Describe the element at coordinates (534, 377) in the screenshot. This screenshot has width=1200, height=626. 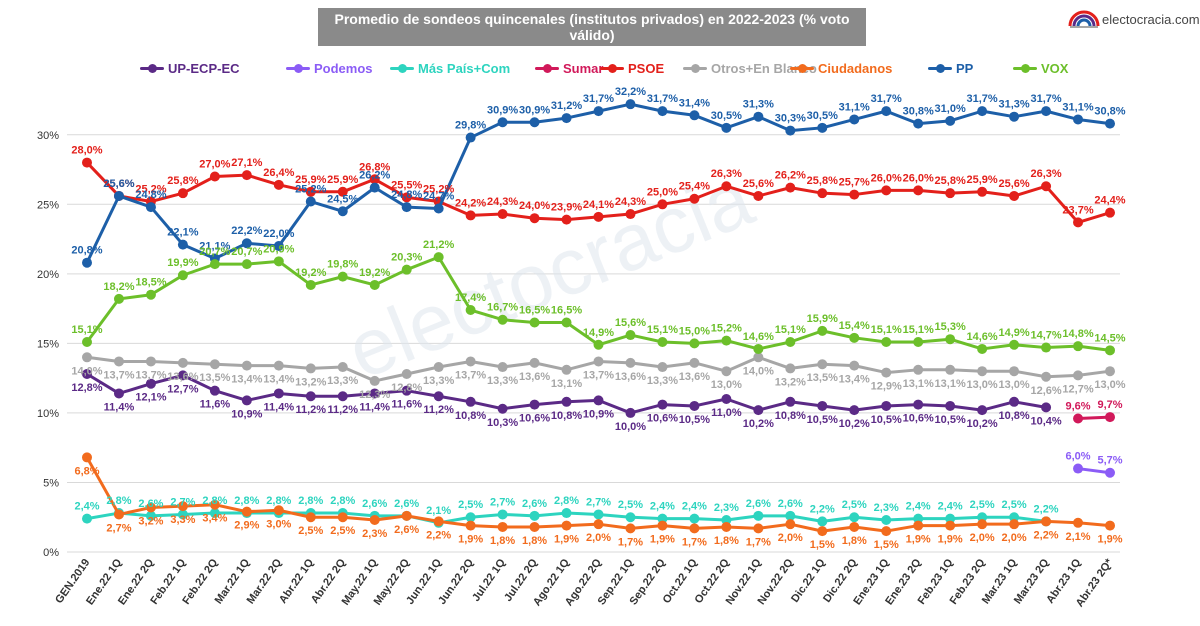
I see `data-label-otros-en-blanco: 13,6%` at that location.